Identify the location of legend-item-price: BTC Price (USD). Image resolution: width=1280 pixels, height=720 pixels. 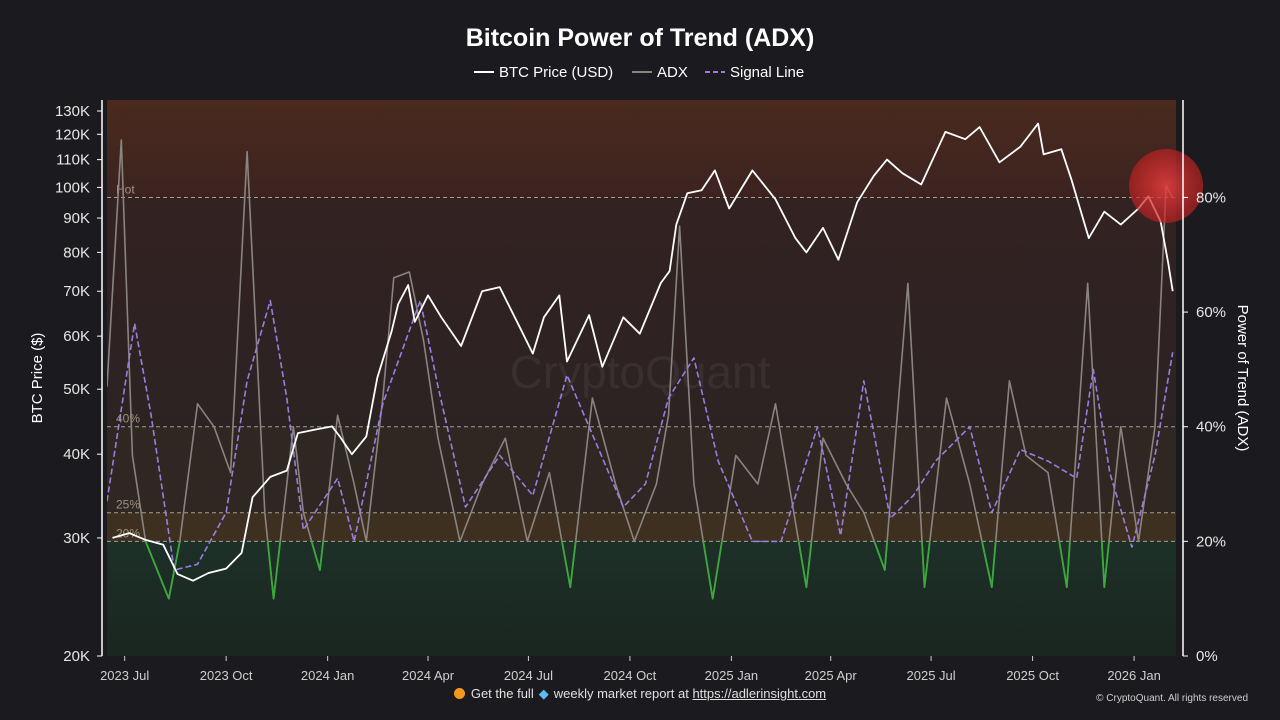
(543, 72).